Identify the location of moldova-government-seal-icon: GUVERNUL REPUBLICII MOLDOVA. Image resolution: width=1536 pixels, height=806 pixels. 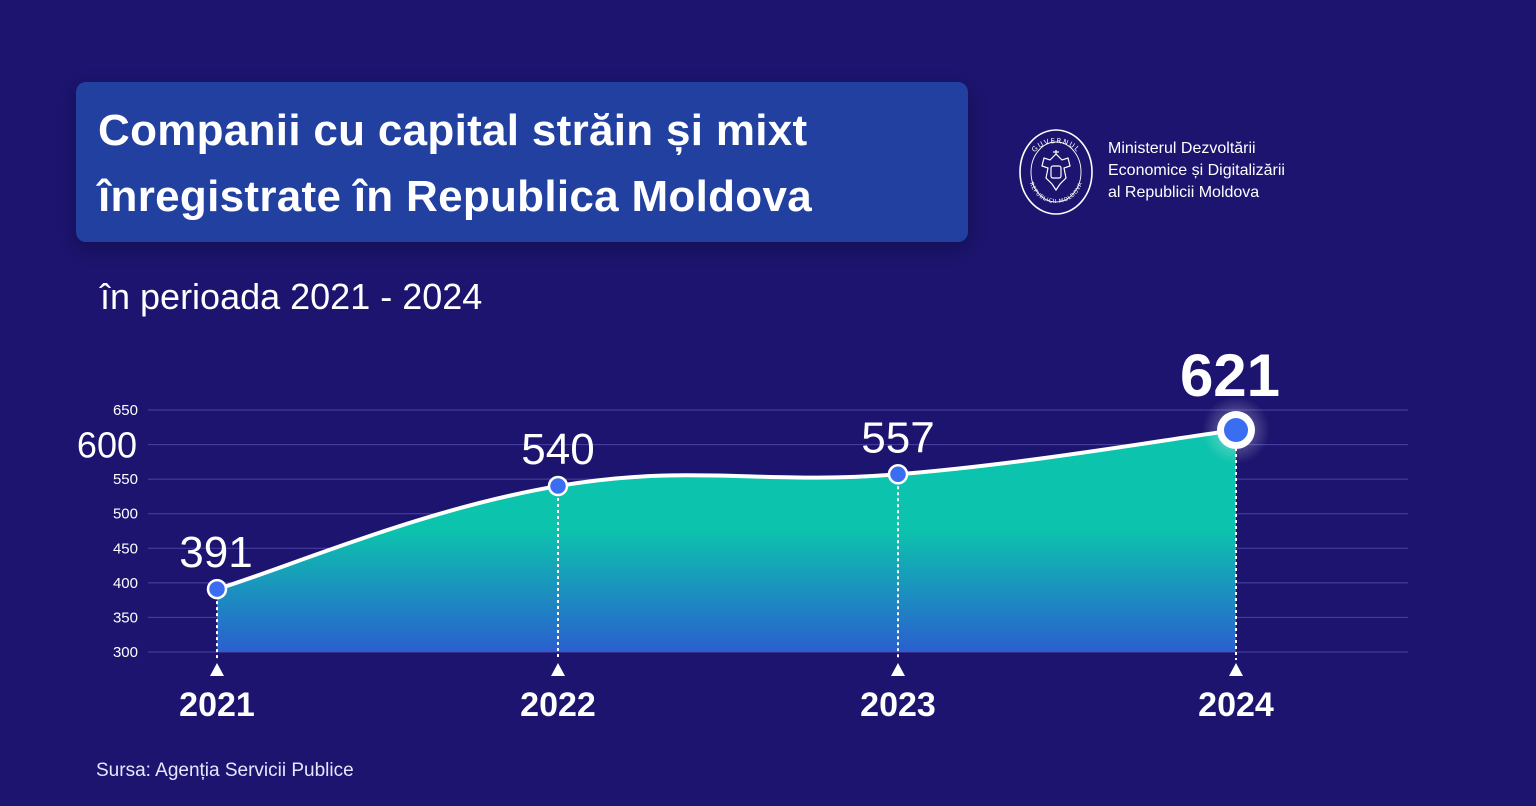
(1056, 172).